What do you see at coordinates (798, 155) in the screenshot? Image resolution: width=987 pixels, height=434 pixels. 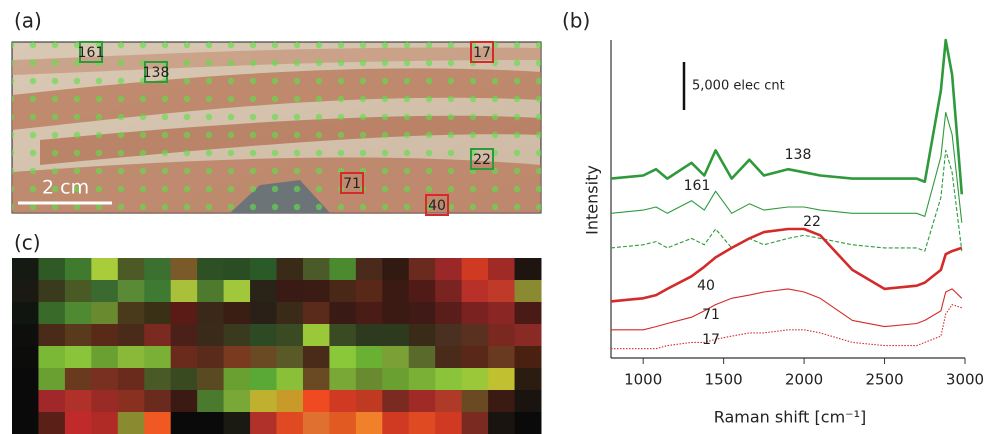 I see `series-label: 138` at bounding box center [798, 155].